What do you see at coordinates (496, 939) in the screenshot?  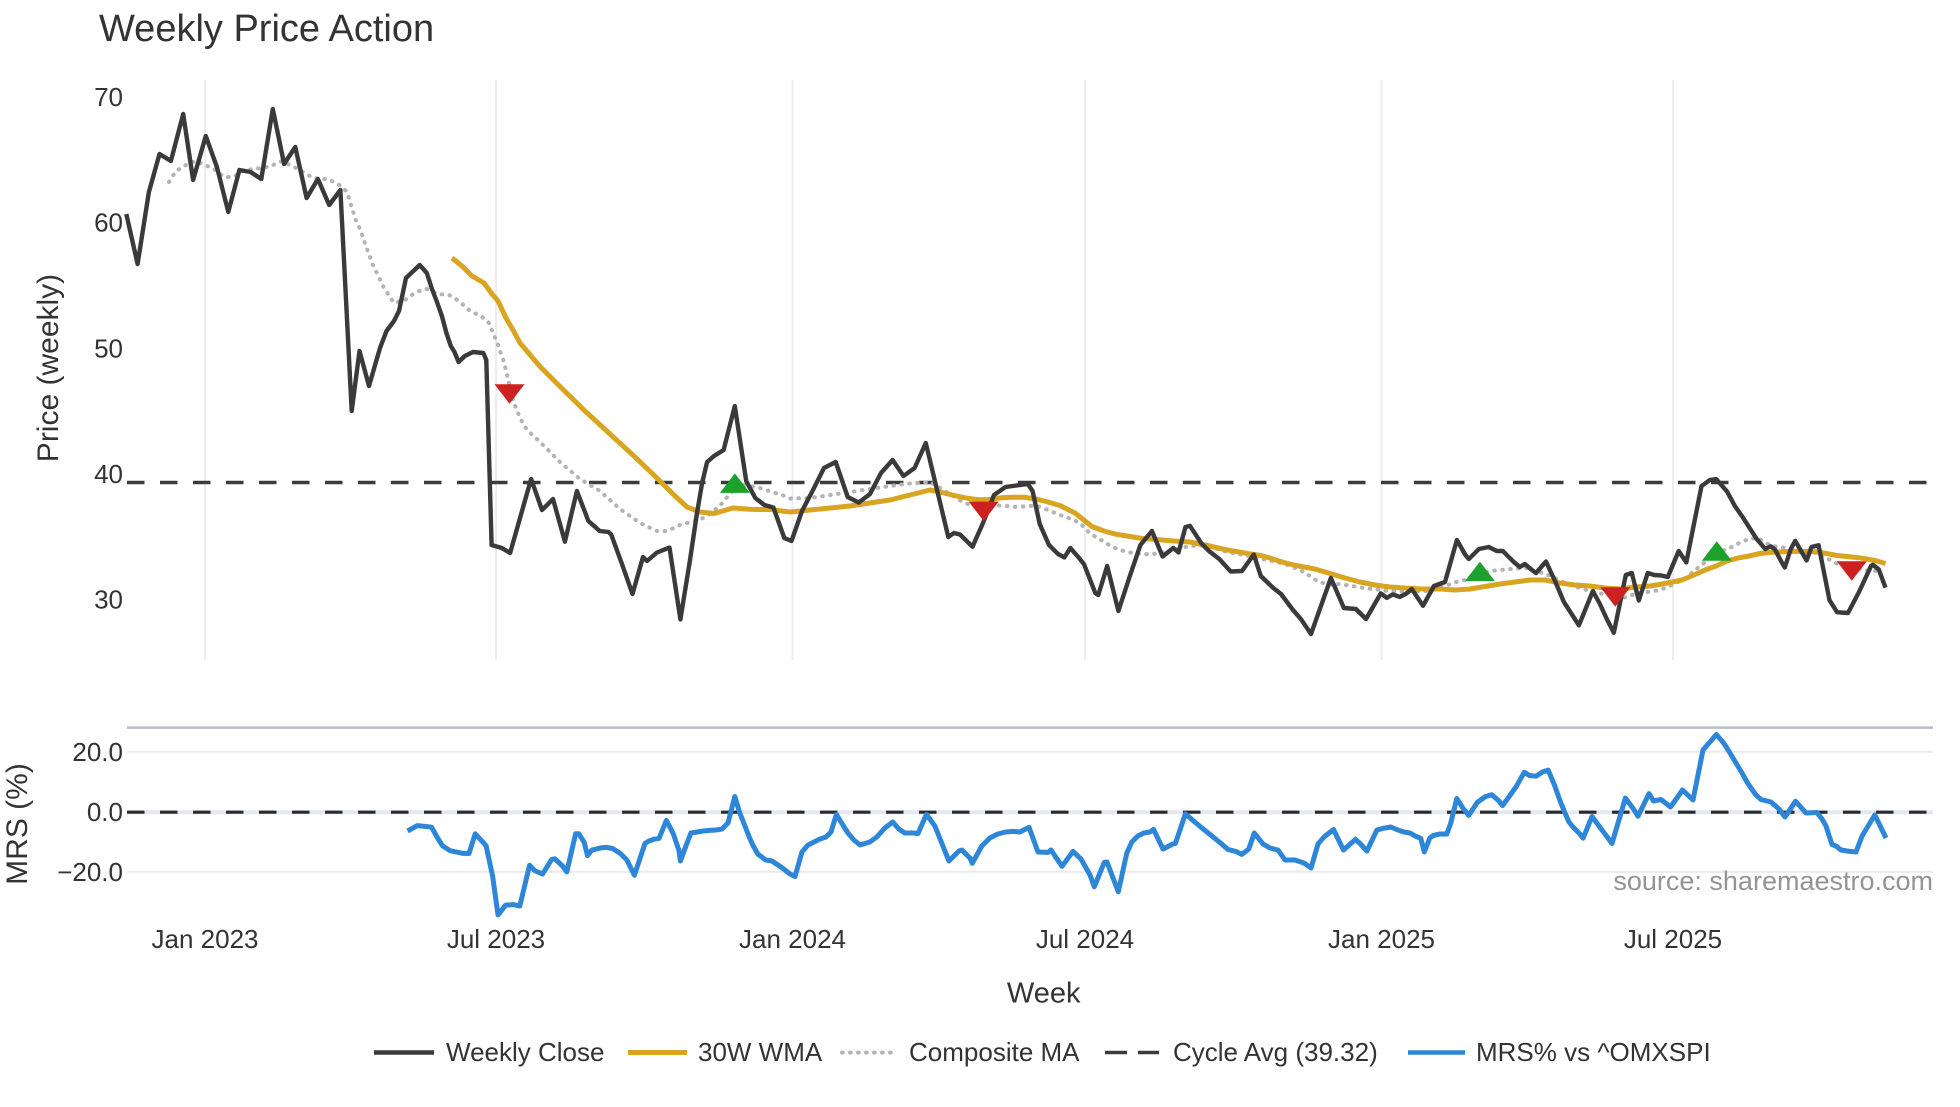 I see `svg-text: Jul 2023` at bounding box center [496, 939].